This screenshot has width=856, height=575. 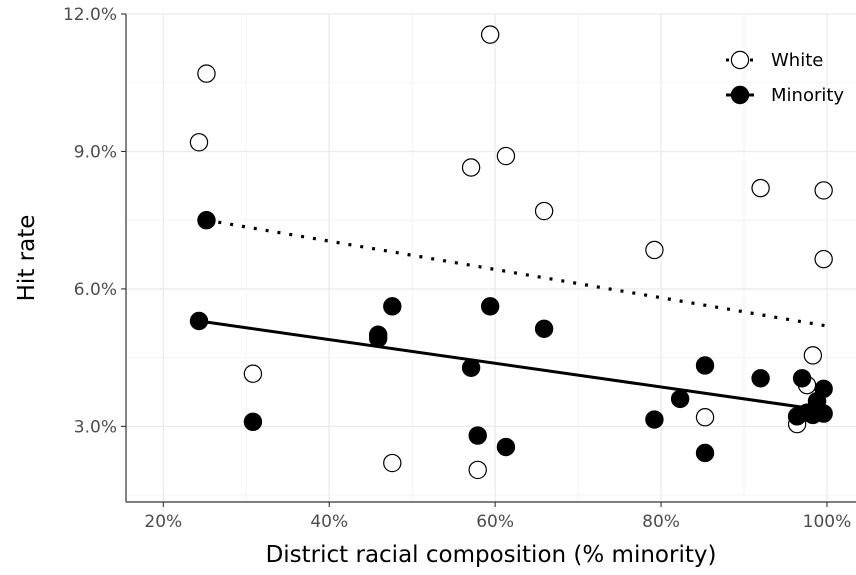 I want to click on y-tick-label: 3.0%, so click(x=95, y=427).